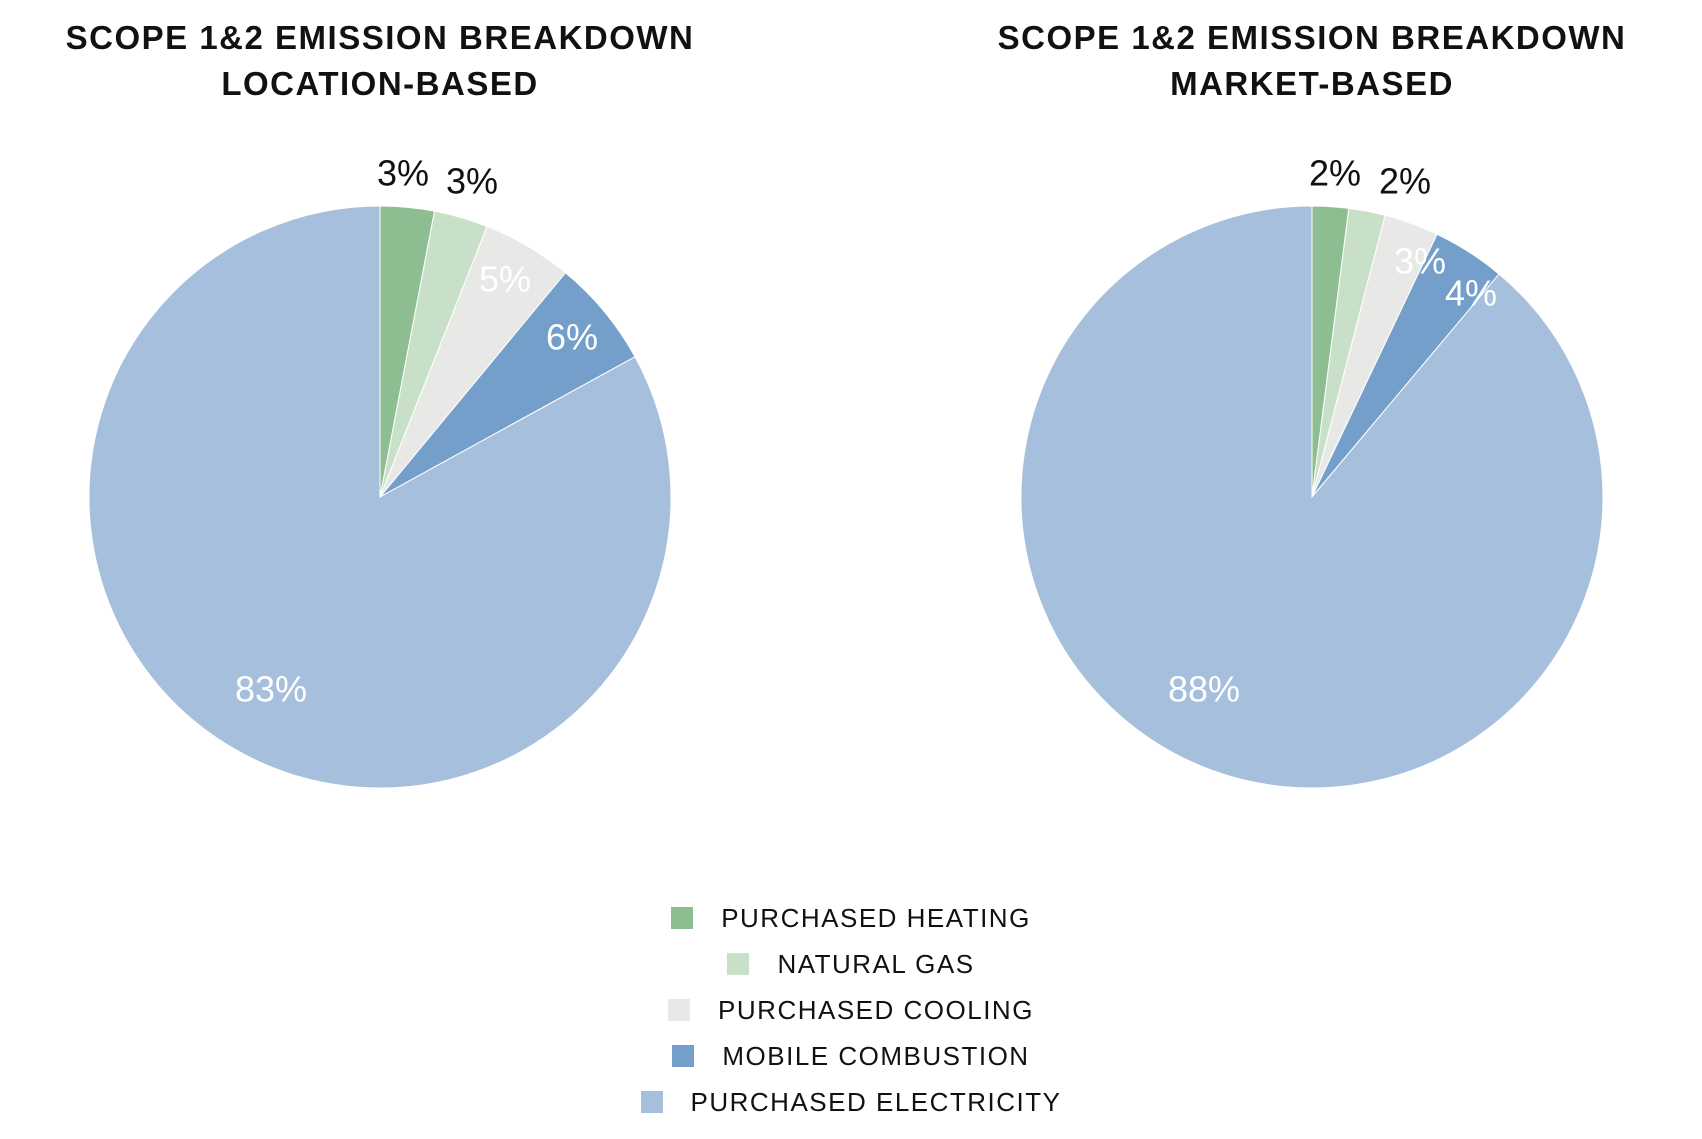 The height and width of the screenshot is (1139, 1702). I want to click on legend-label: PURCHASED HEATING, so click(876, 917).